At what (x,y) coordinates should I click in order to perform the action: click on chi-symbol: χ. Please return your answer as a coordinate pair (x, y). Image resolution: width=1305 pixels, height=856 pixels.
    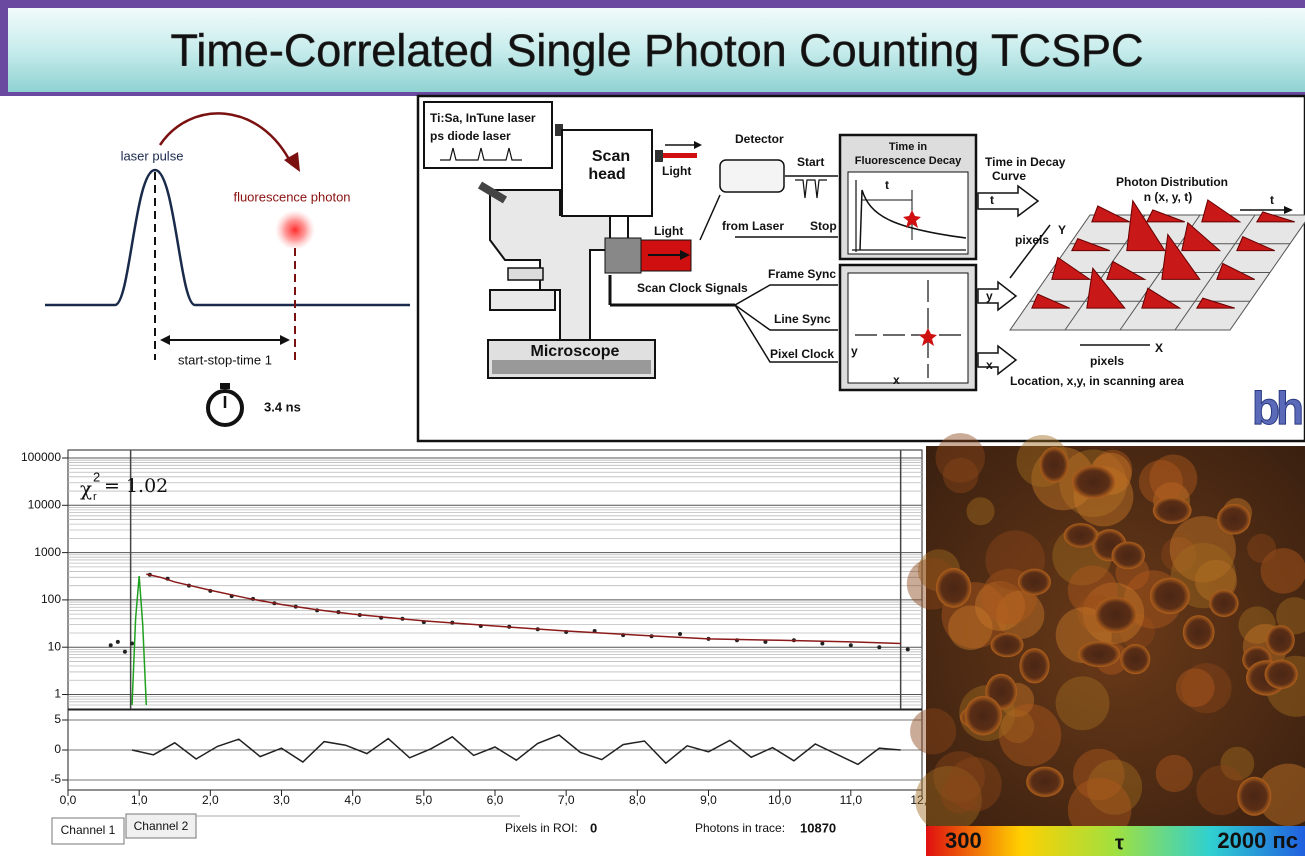
    Looking at the image, I should click on (86, 489).